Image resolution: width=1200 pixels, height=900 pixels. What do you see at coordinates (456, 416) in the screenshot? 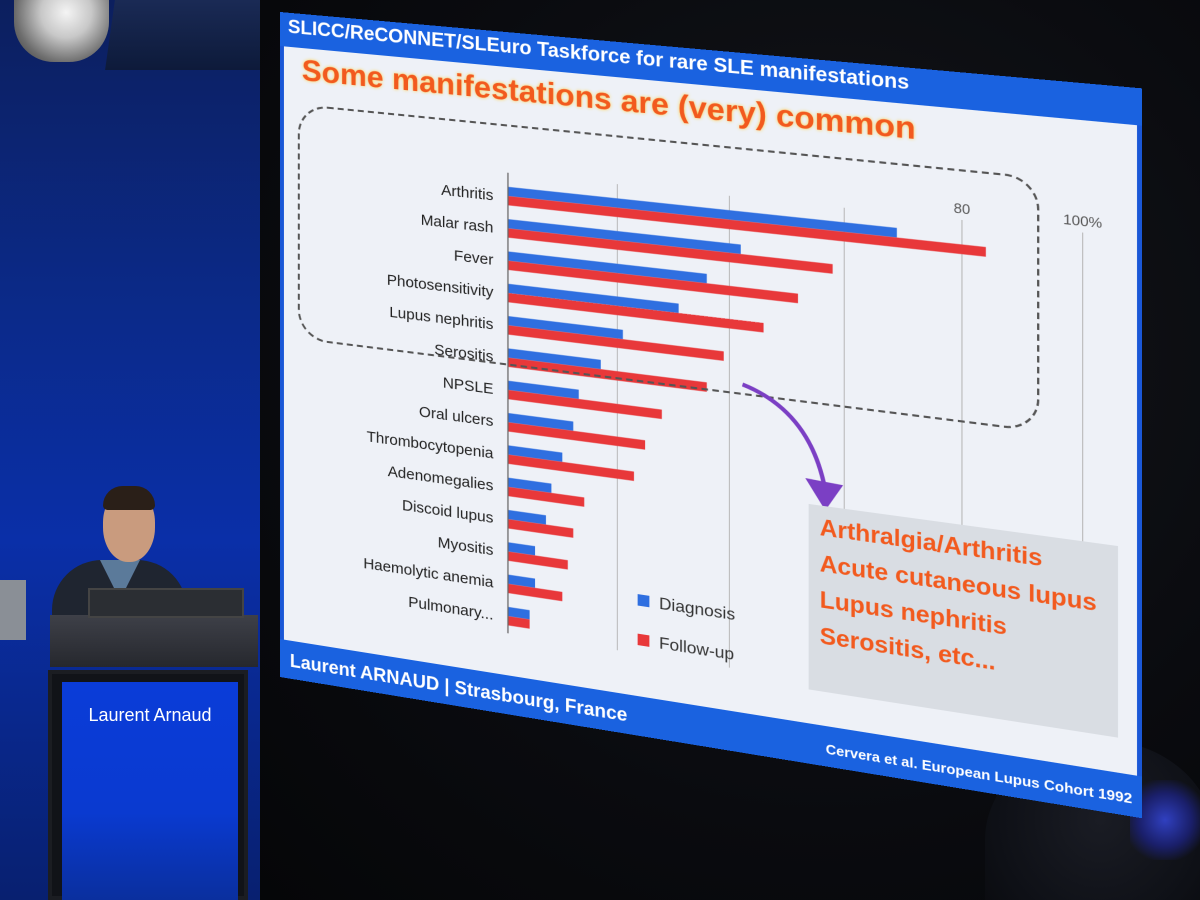
I see `category-label: Oral ulcers` at bounding box center [456, 416].